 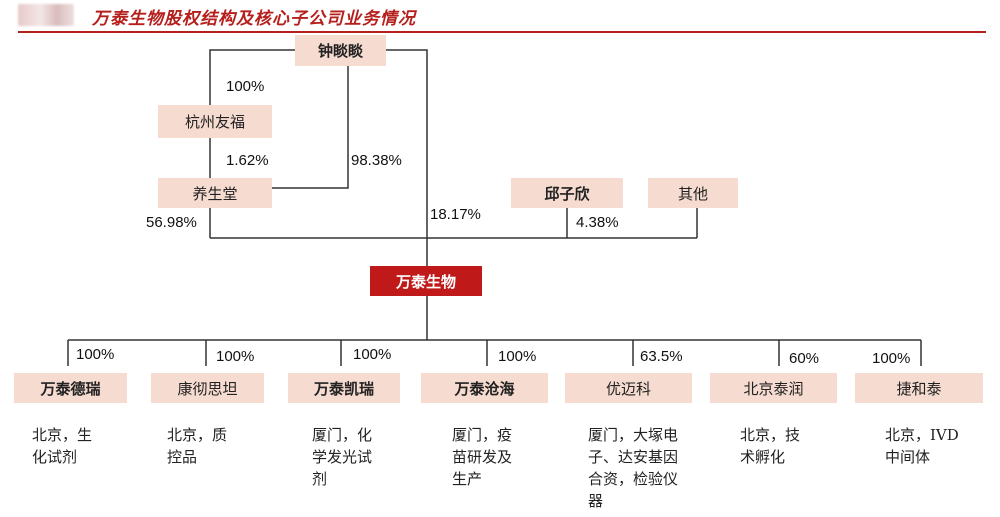 I want to click on subsidiary-description: 北京，技 术孵化, so click(x=770, y=446).